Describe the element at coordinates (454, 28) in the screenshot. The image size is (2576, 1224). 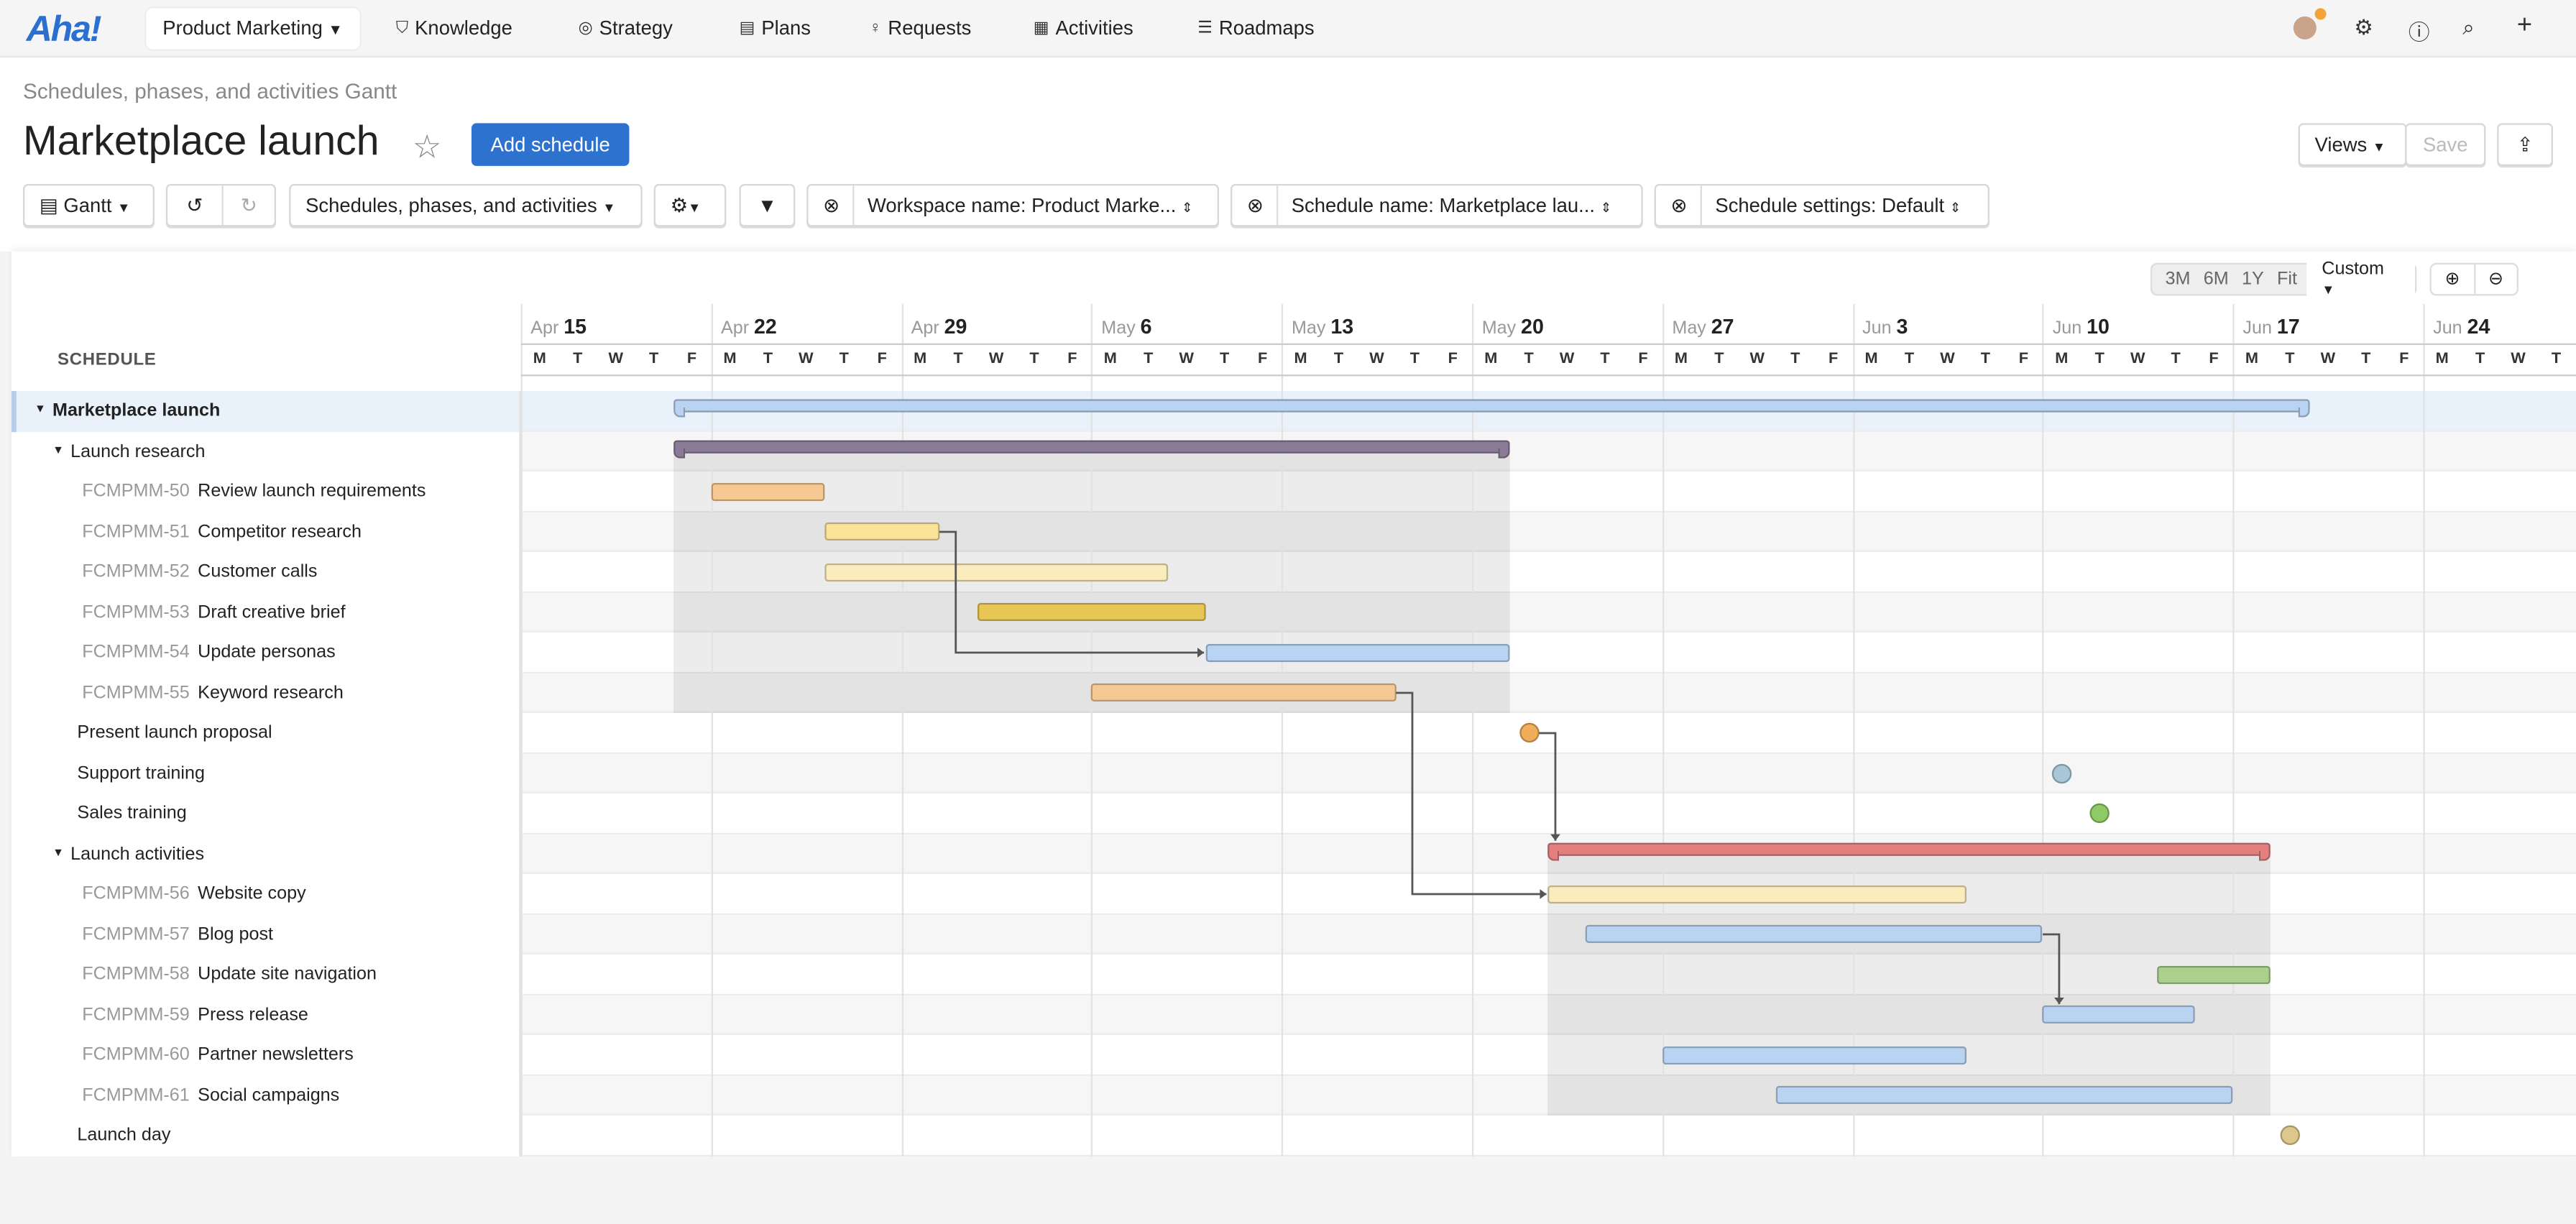
I see `nav-knowledge: ⛉ Knowledge` at that location.